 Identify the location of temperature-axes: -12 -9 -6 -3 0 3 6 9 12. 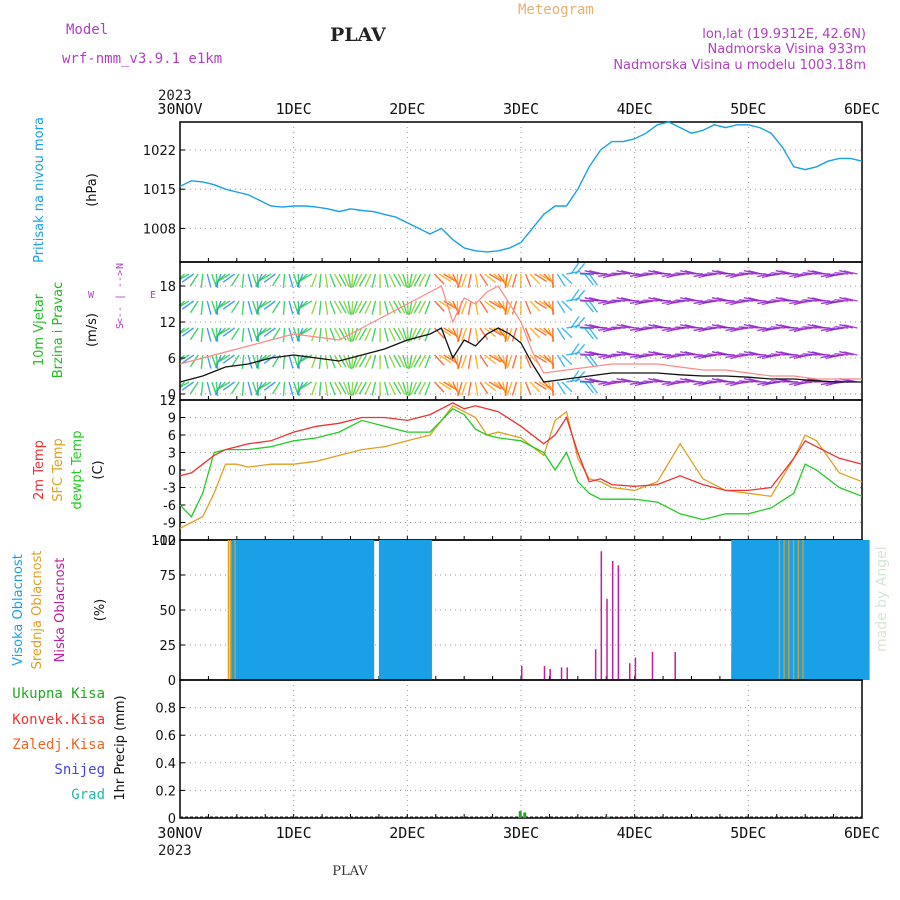
(509, 471).